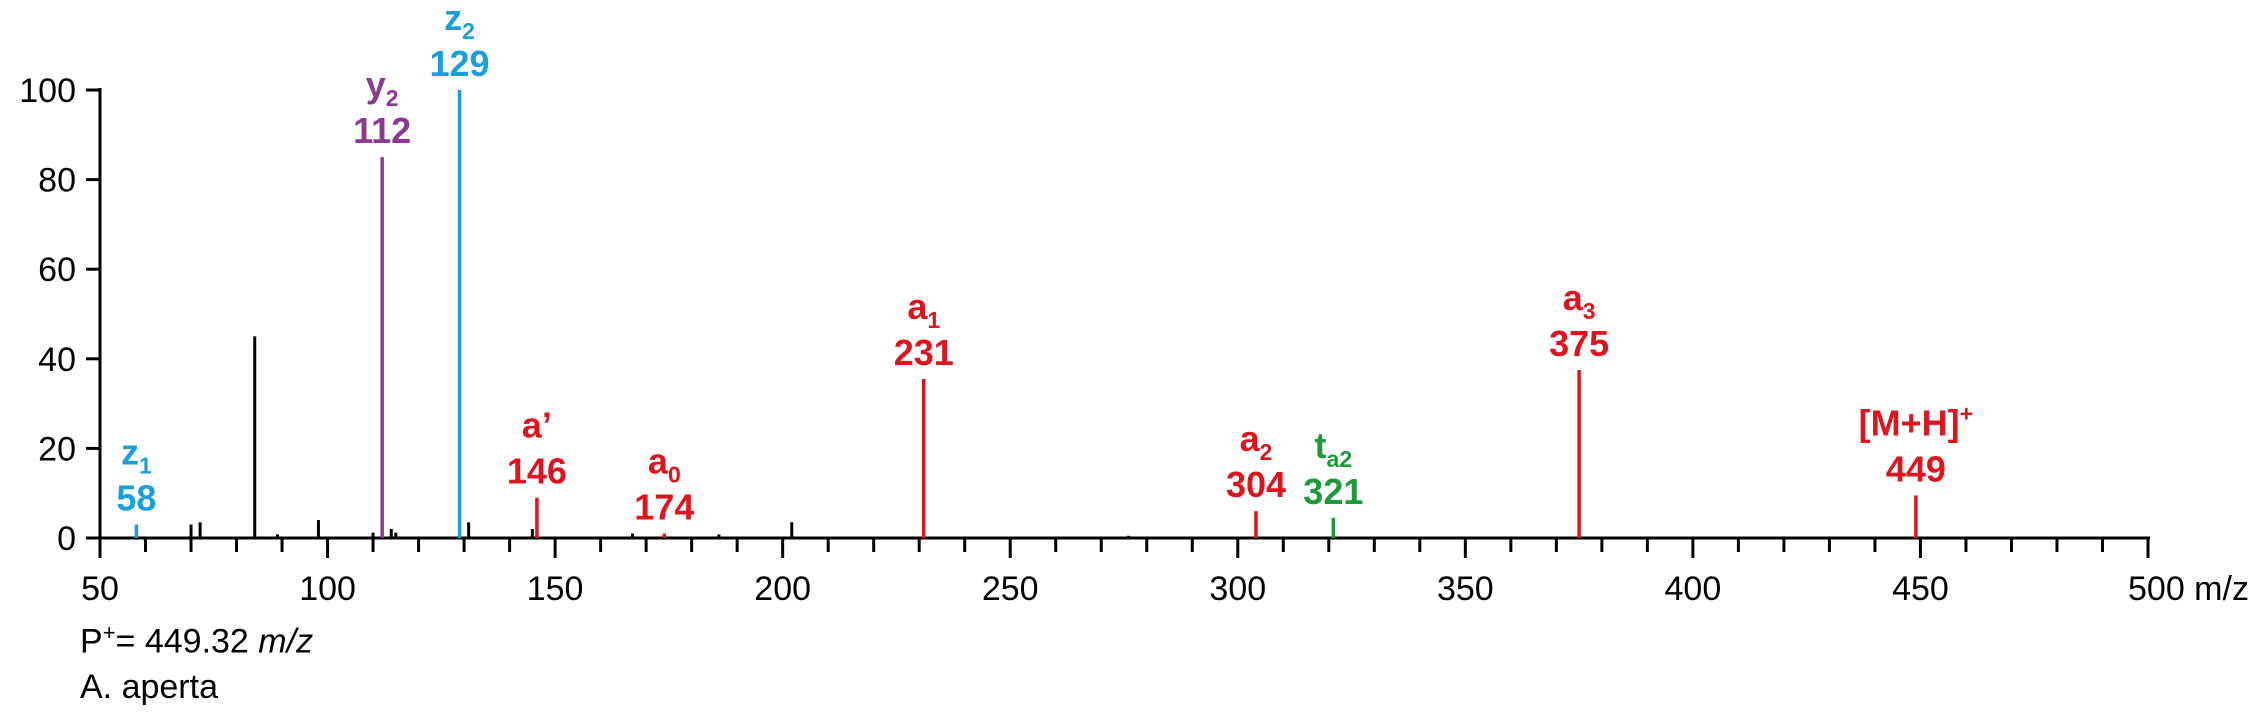 The image size is (2250, 723). What do you see at coordinates (2188, 589) in the screenshot?
I see `x-tick-label: 500 m/z` at bounding box center [2188, 589].